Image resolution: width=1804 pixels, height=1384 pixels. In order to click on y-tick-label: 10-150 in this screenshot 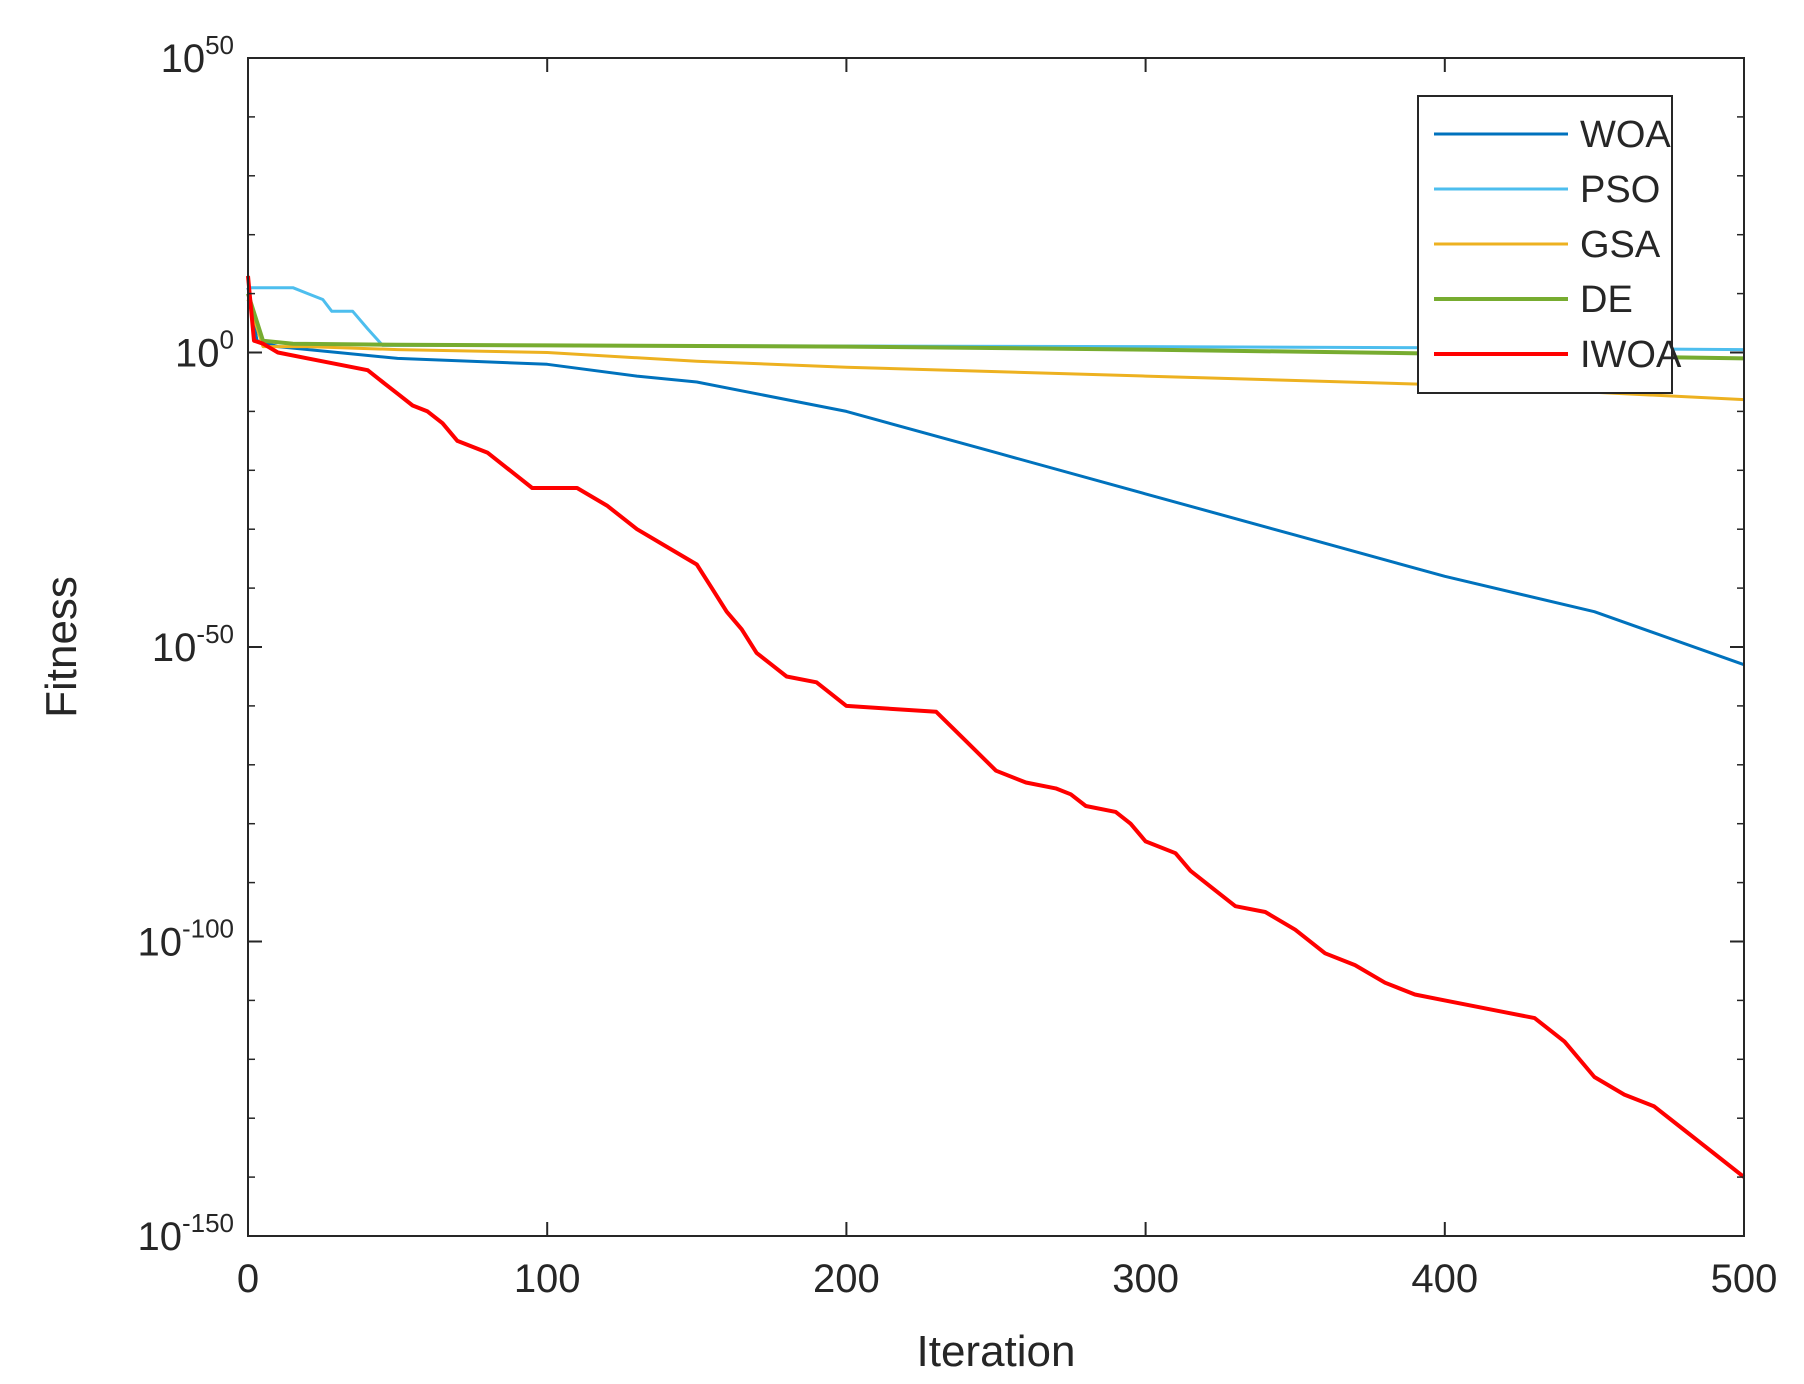, I will do `click(185, 1233)`.